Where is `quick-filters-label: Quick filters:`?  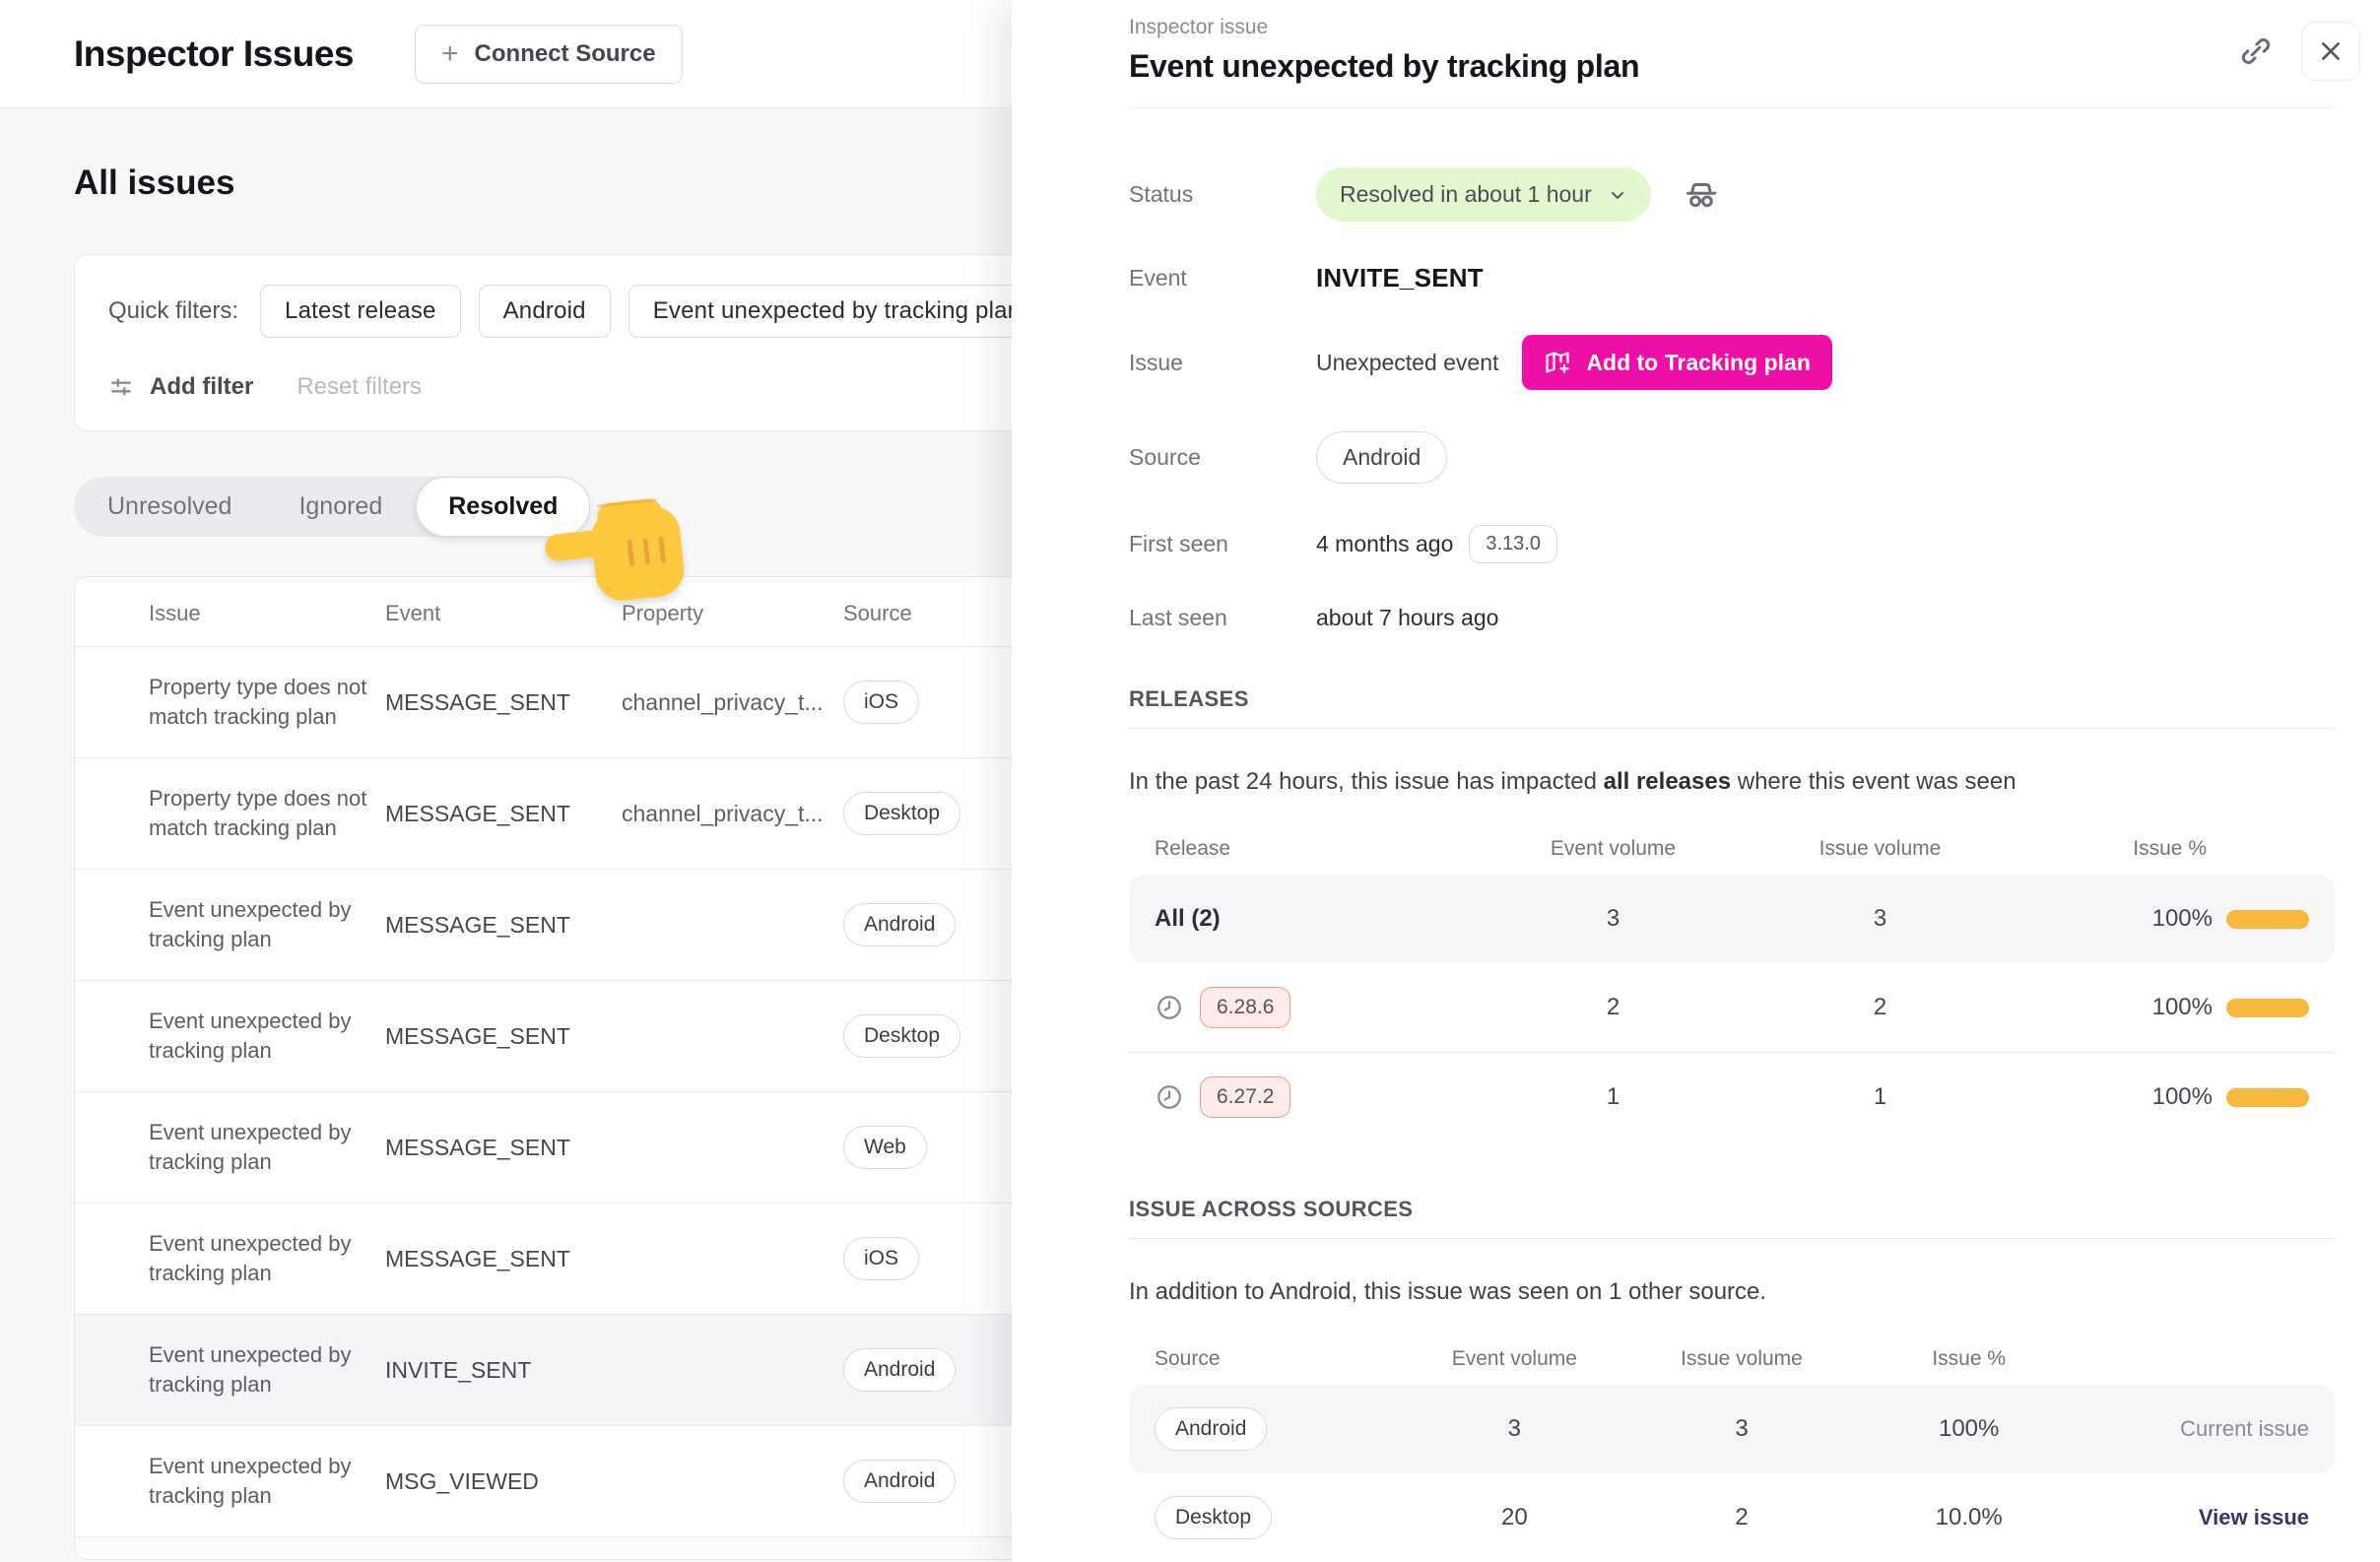 quick-filters-label: Quick filters: is located at coordinates (173, 310).